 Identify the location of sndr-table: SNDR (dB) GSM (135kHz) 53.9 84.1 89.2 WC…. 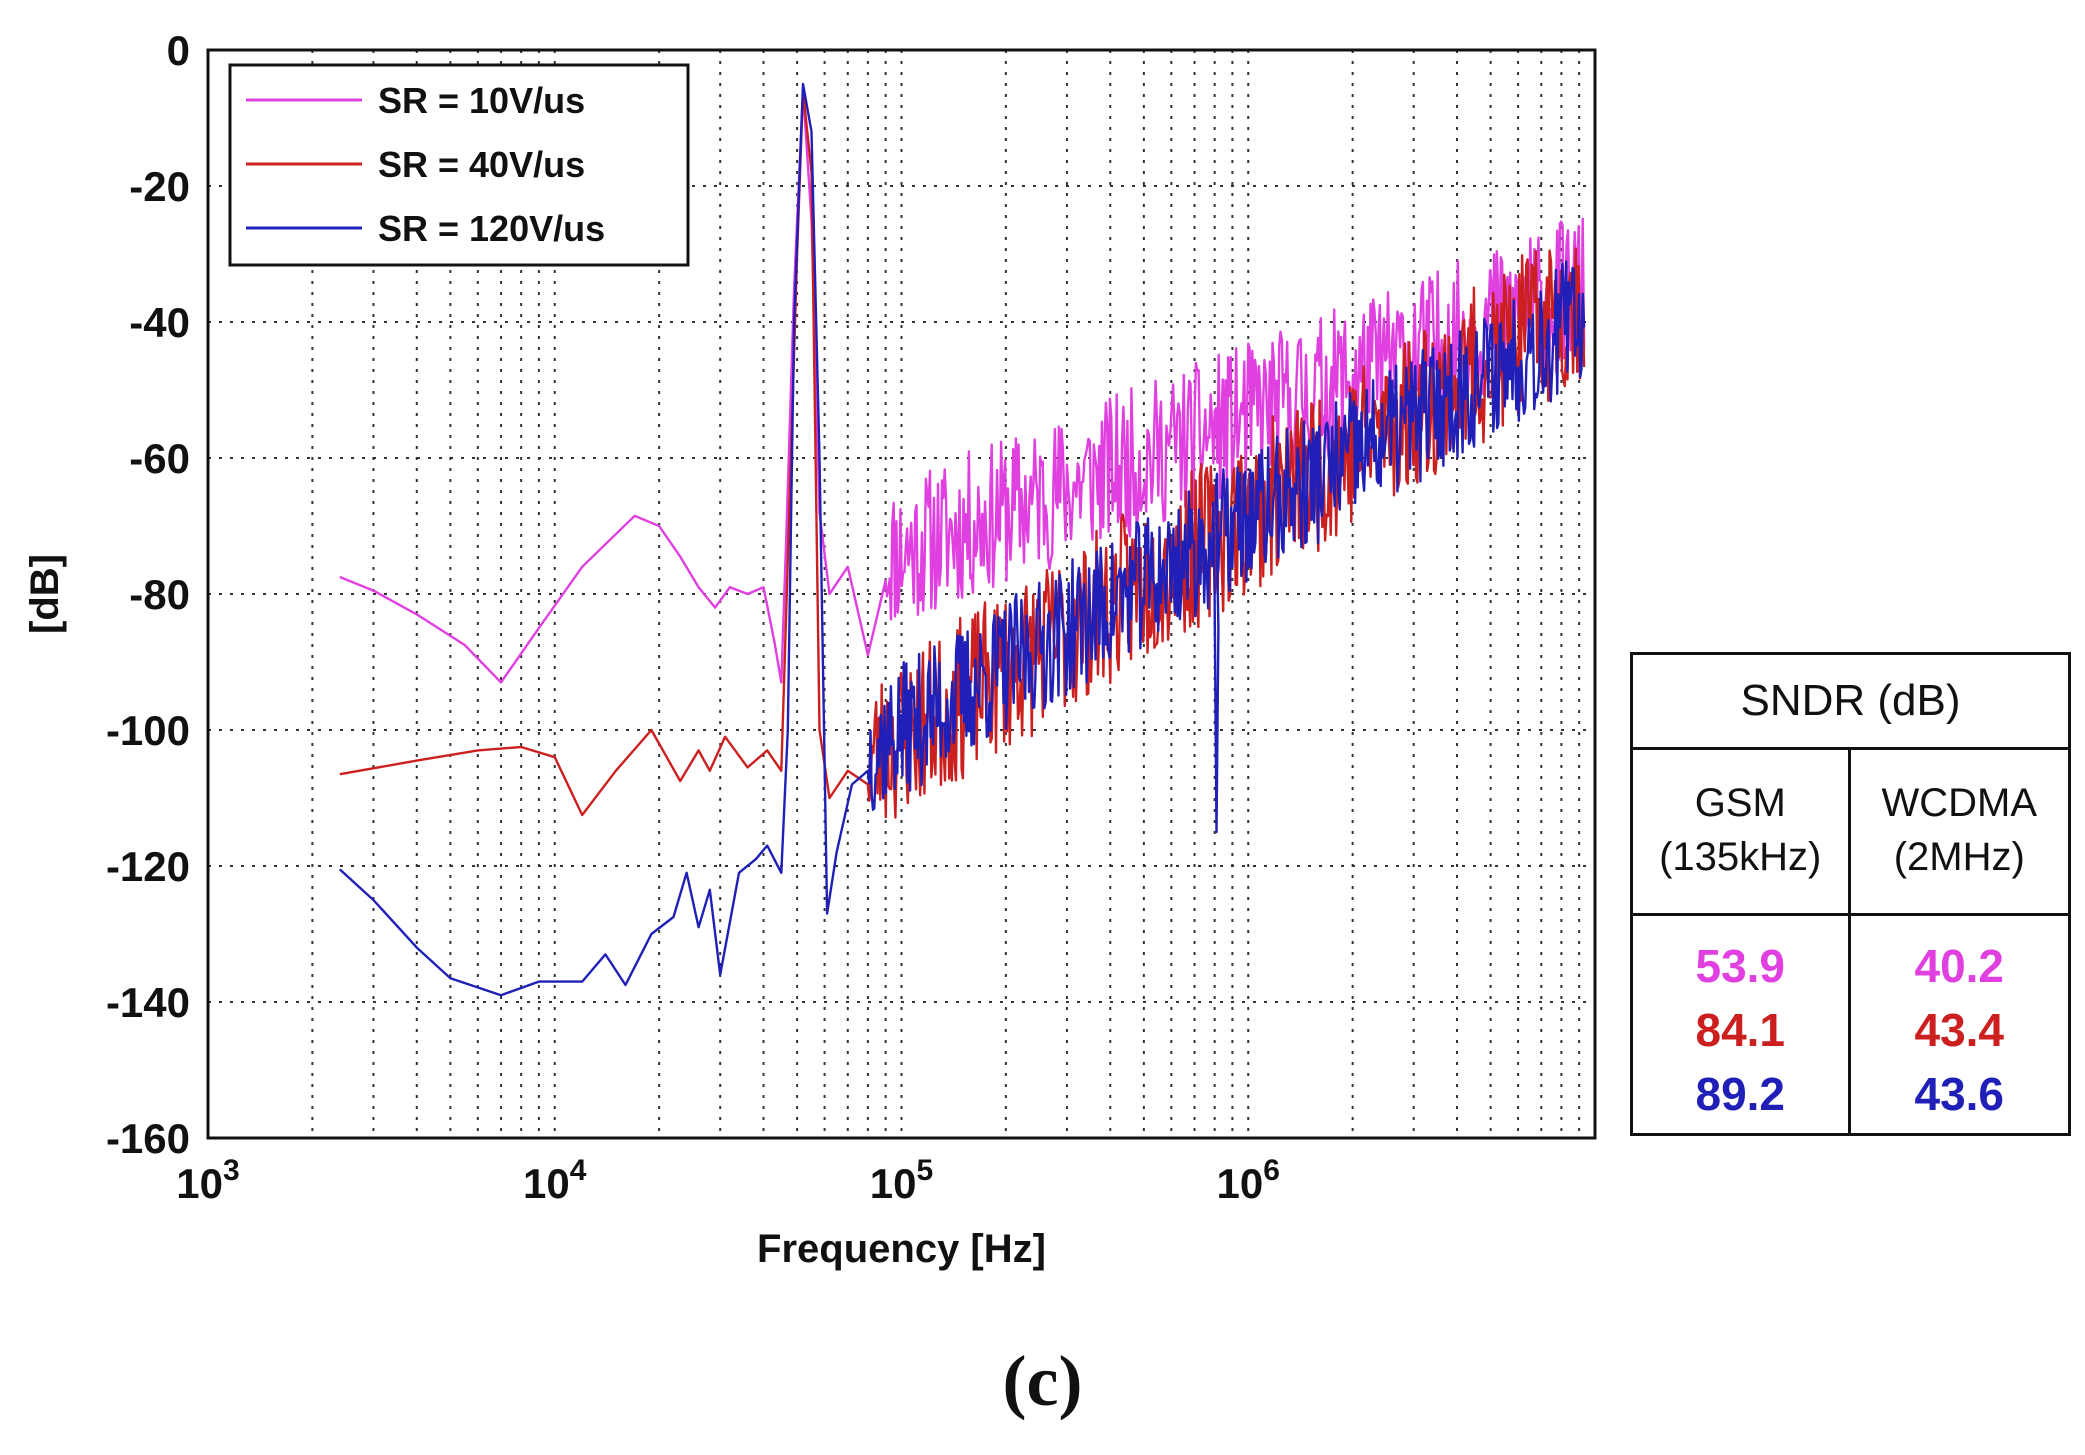
(1850, 894).